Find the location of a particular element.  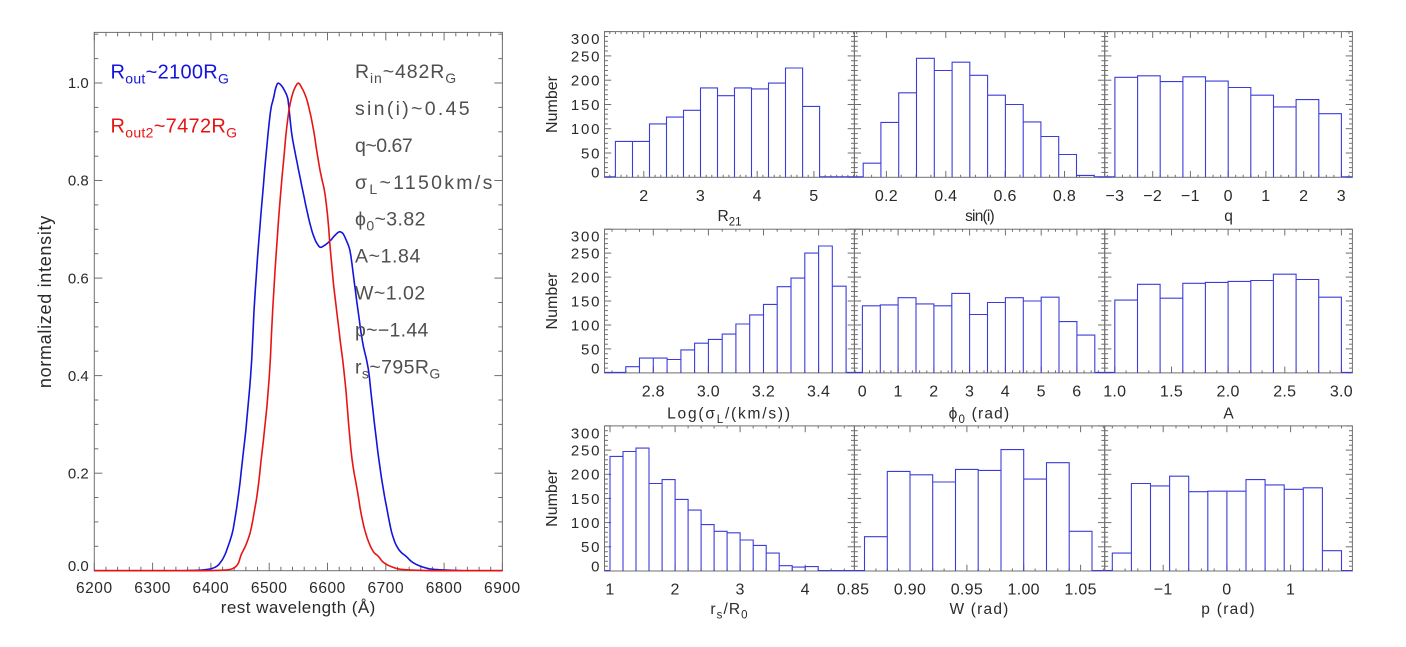

svg-text: 3.4 is located at coordinates (818, 391).